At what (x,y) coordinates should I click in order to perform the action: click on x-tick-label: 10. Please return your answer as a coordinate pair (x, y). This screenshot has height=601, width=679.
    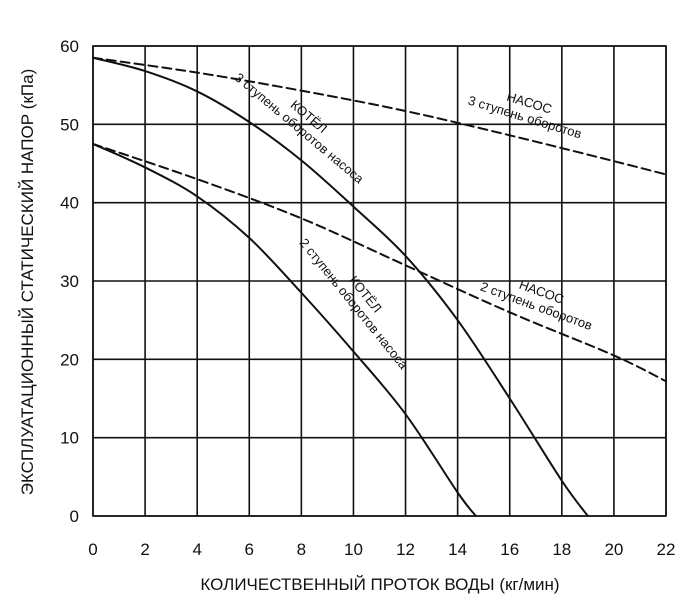
    Looking at the image, I should click on (353, 549).